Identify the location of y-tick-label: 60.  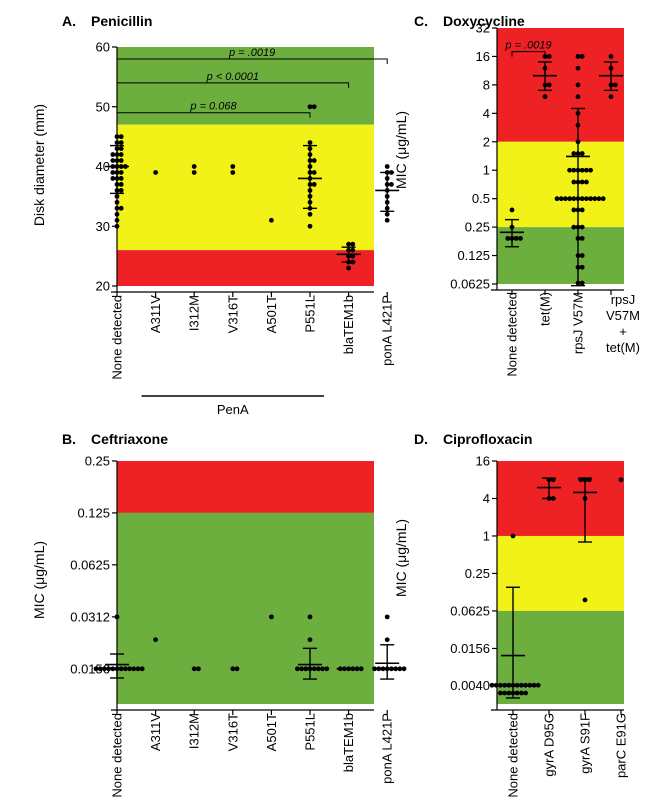
(103, 47).